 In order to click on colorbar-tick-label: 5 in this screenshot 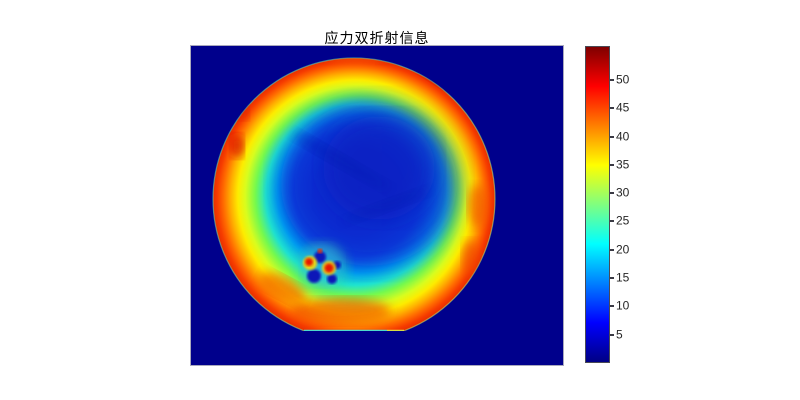, I will do `click(619, 334)`.